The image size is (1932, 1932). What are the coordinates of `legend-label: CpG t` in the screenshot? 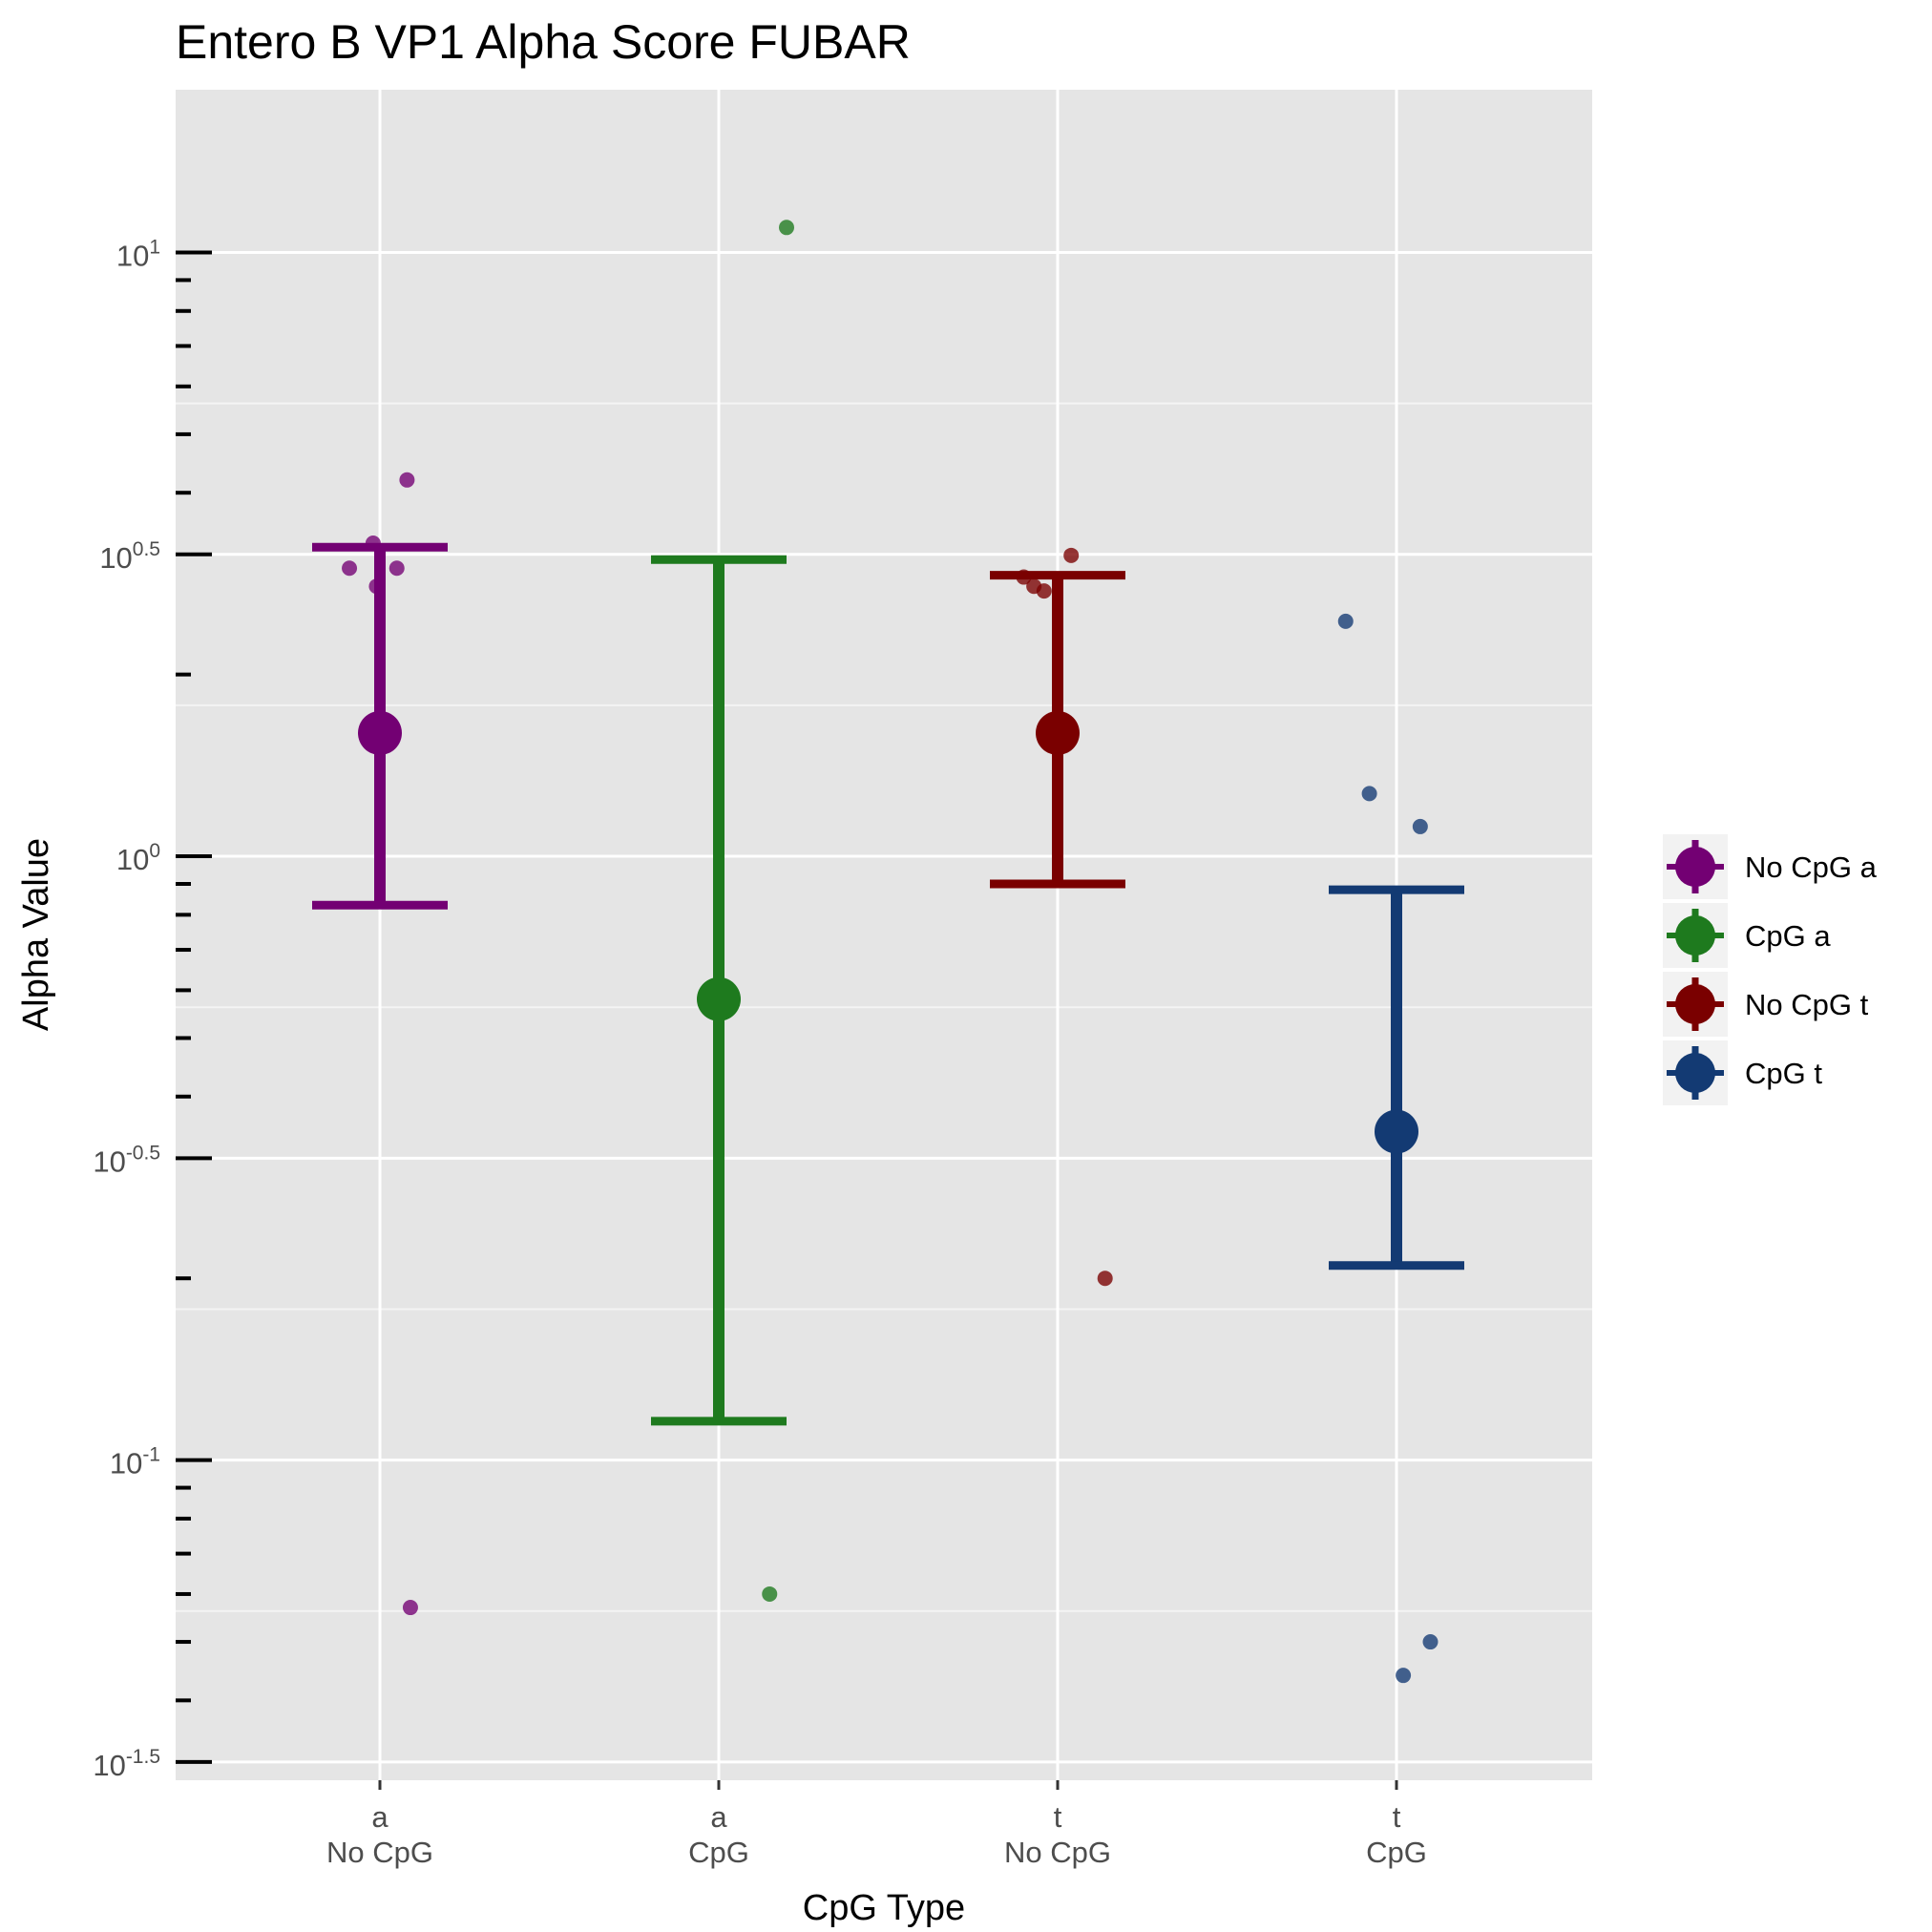 It's located at (1784, 1074).